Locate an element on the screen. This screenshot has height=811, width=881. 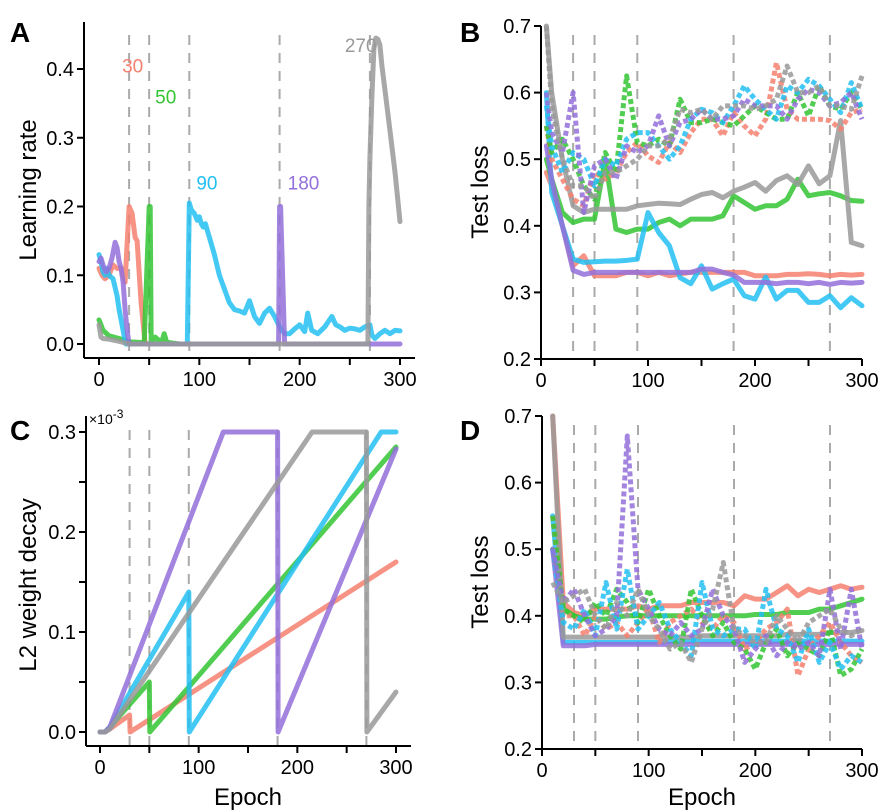
y-axis-multiplier: ×10⁻³ is located at coordinates (106, 417).